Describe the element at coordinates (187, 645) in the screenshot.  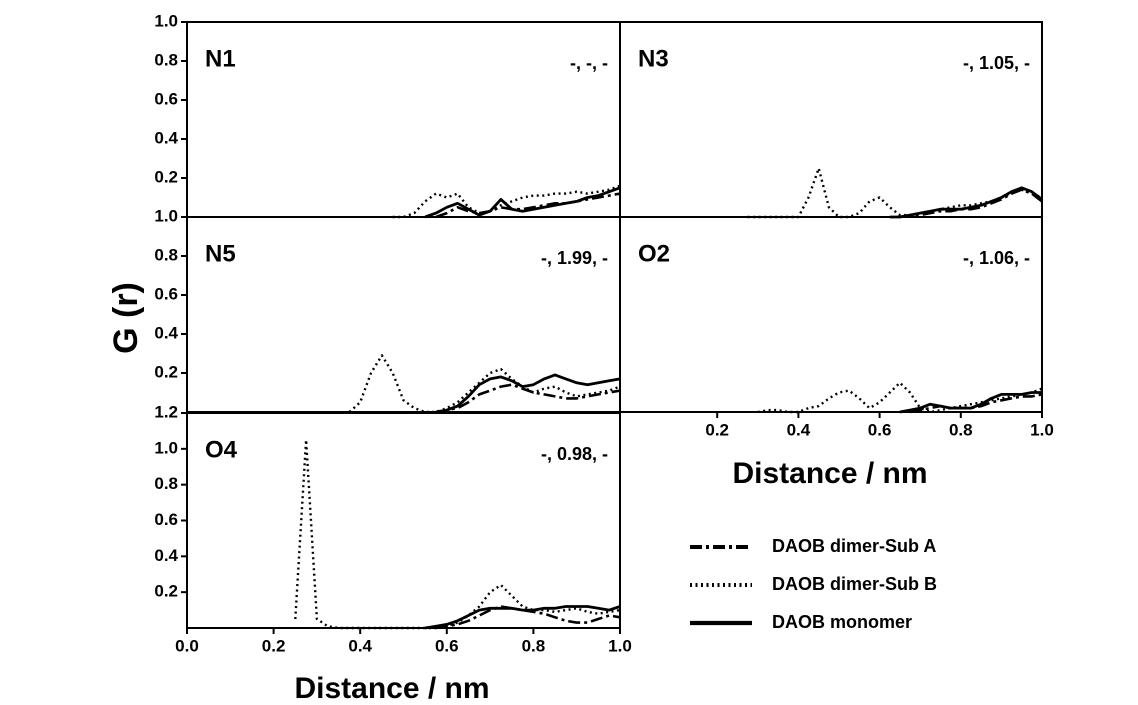
I see `x-tick-label: 0.0` at that location.